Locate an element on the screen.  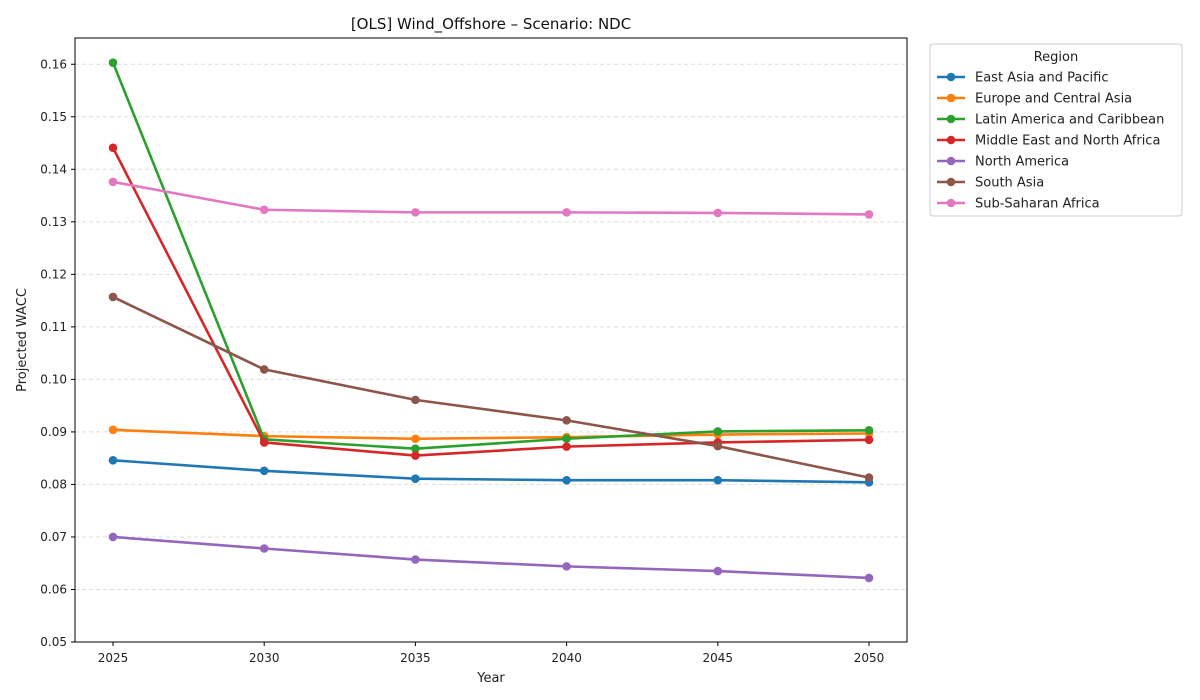
legend-title: Region is located at coordinates (1056, 57).